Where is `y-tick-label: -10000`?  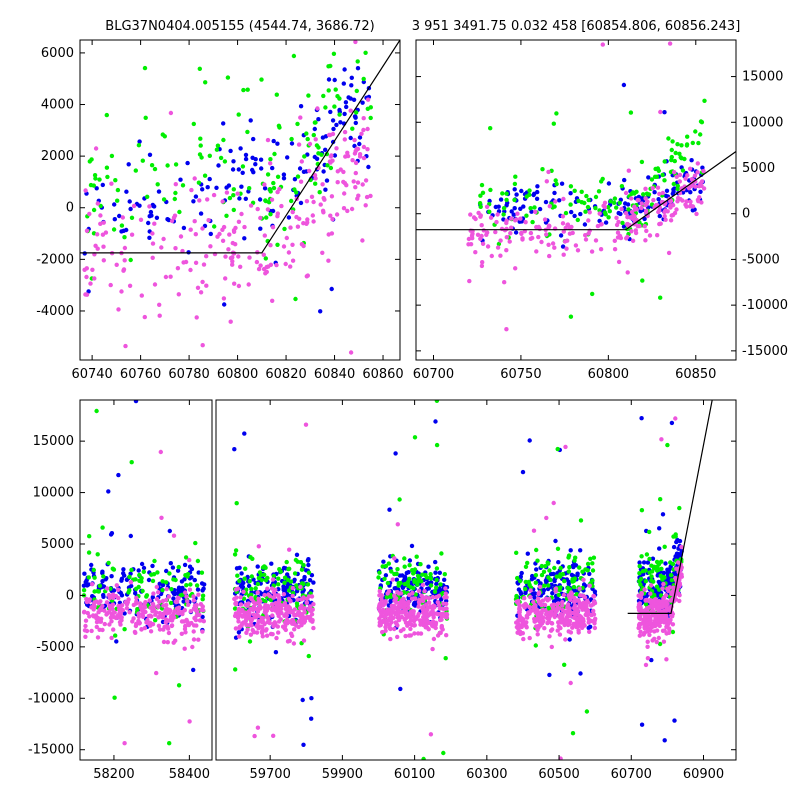
y-tick-label: -10000 is located at coordinates (51, 698).